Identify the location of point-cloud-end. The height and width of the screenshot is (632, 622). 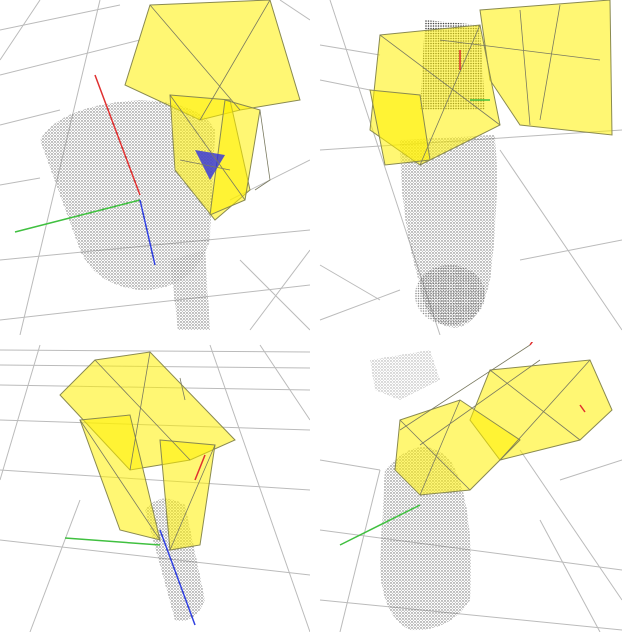
(450, 295).